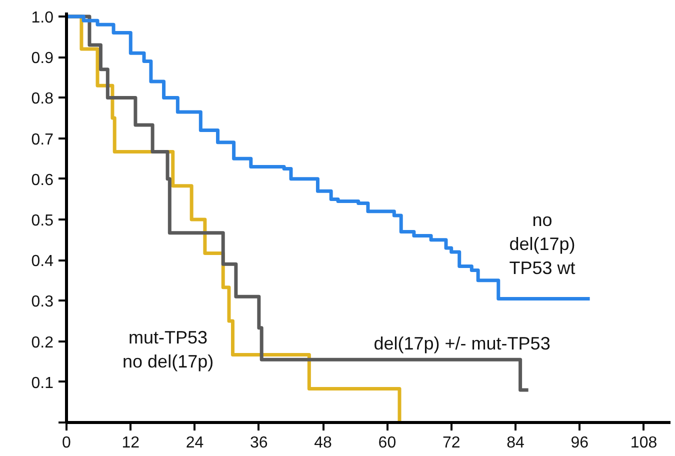 The width and height of the screenshot is (675, 456). What do you see at coordinates (42, 180) in the screenshot?
I see `y-tick-label: 0.6` at bounding box center [42, 180].